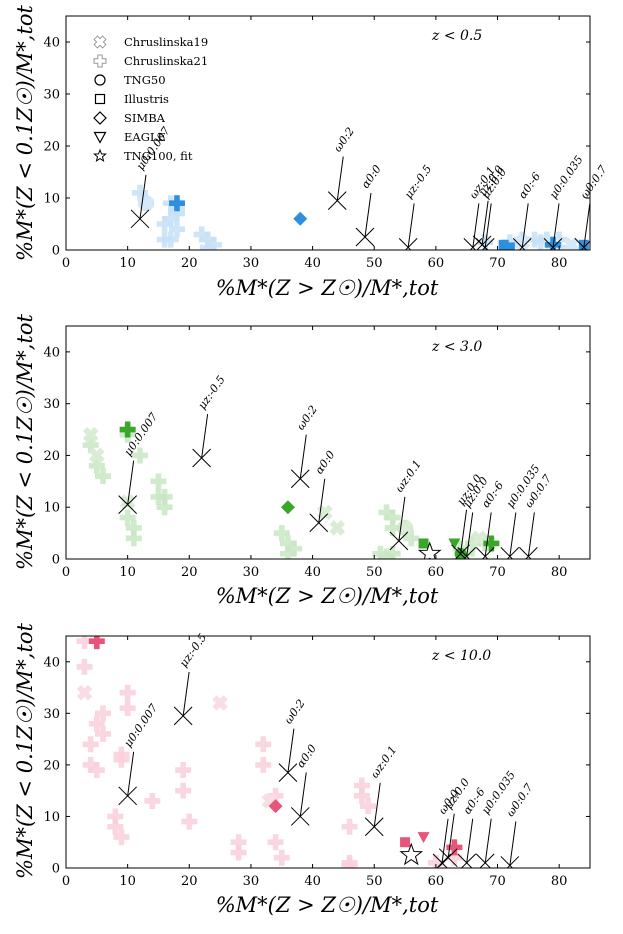  Describe the element at coordinates (456, 347) in the screenshot. I see `panel-title: z < 3.0` at that location.